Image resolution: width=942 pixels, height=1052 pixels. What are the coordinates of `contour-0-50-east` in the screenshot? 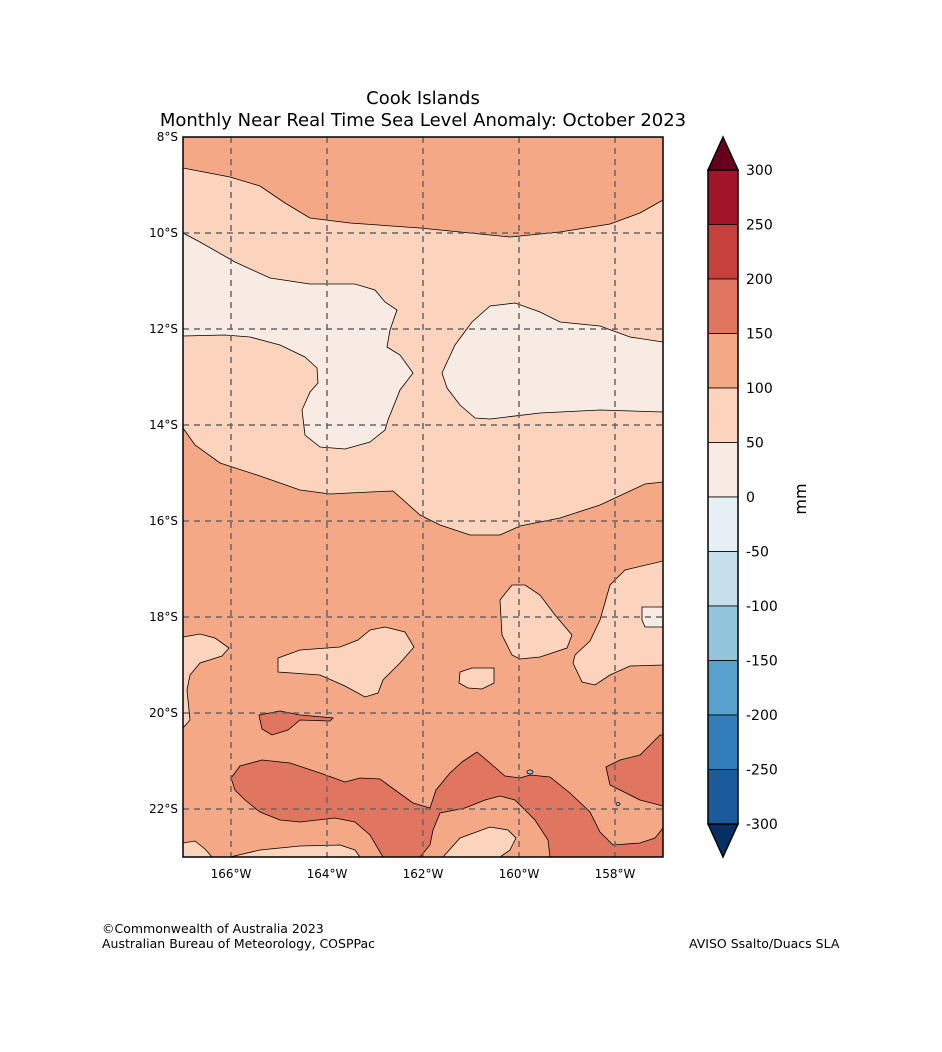 It's located at (552, 361).